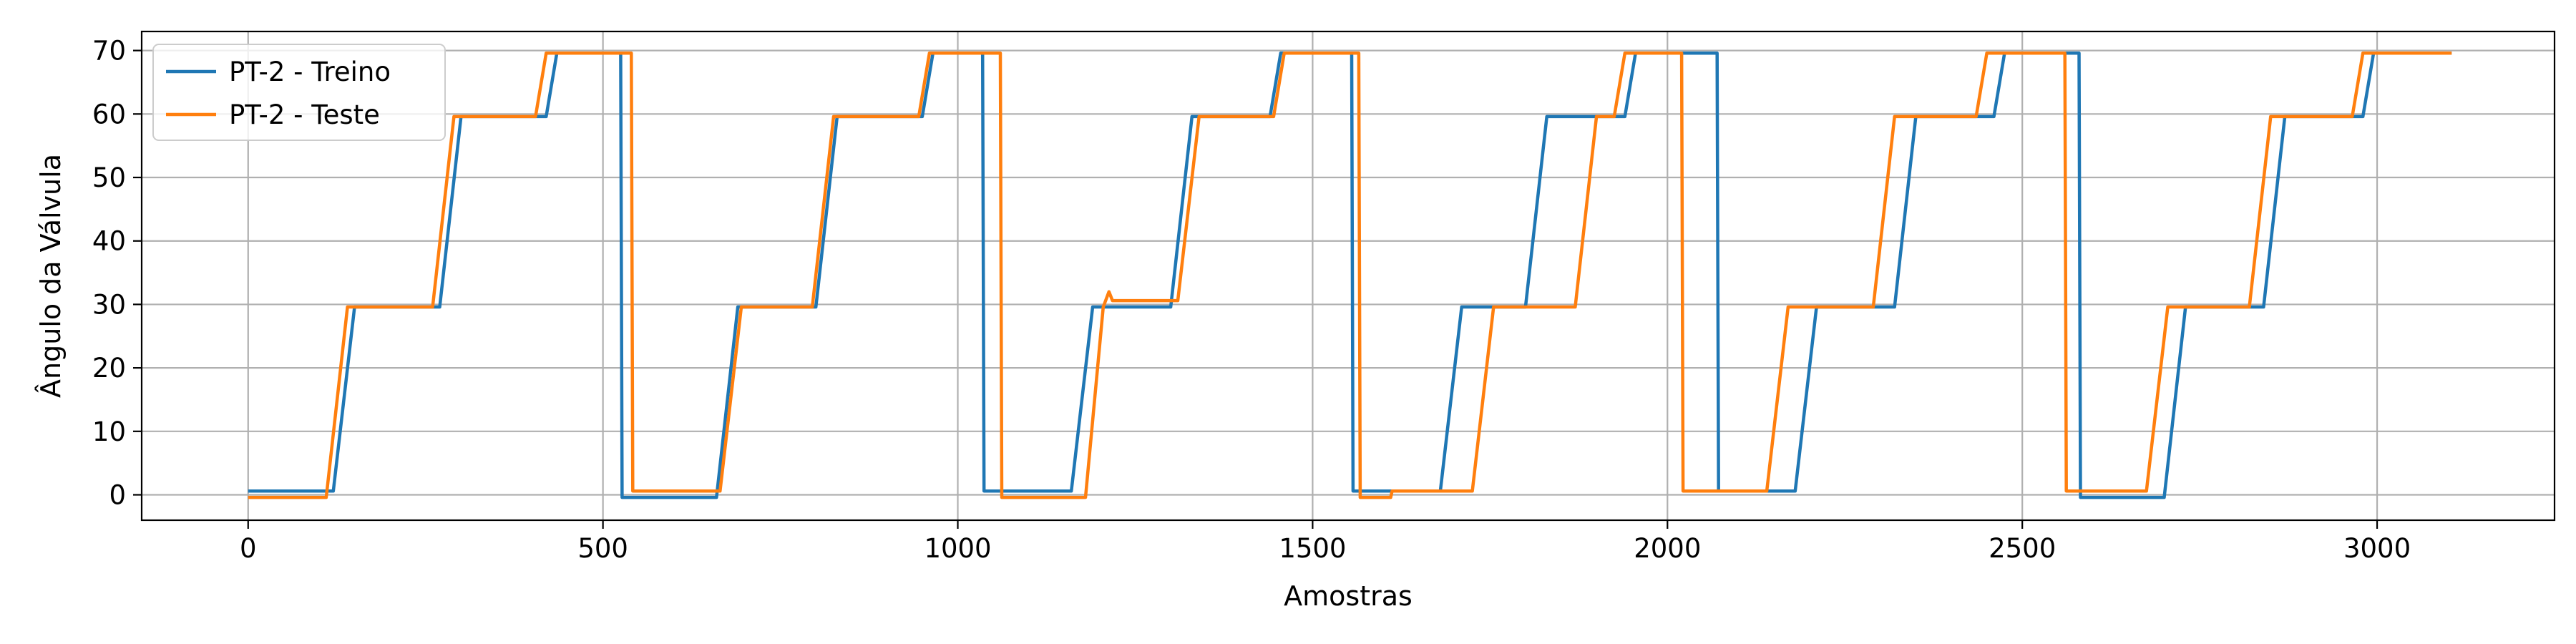 This screenshot has height=644, width=2576. What do you see at coordinates (109, 51) in the screenshot?
I see `y-tick-label: 70` at bounding box center [109, 51].